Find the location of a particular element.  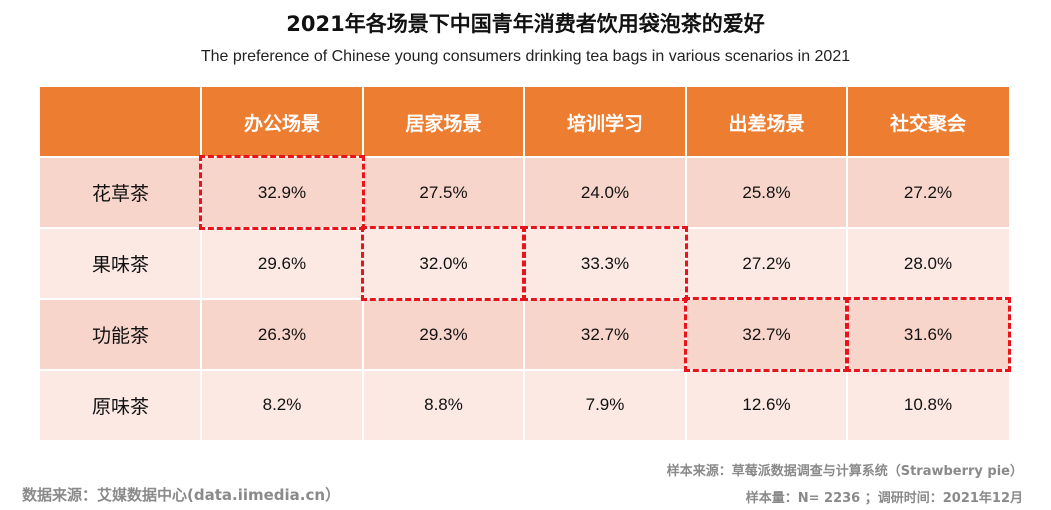

value-cell: 27.5% is located at coordinates (443, 192).